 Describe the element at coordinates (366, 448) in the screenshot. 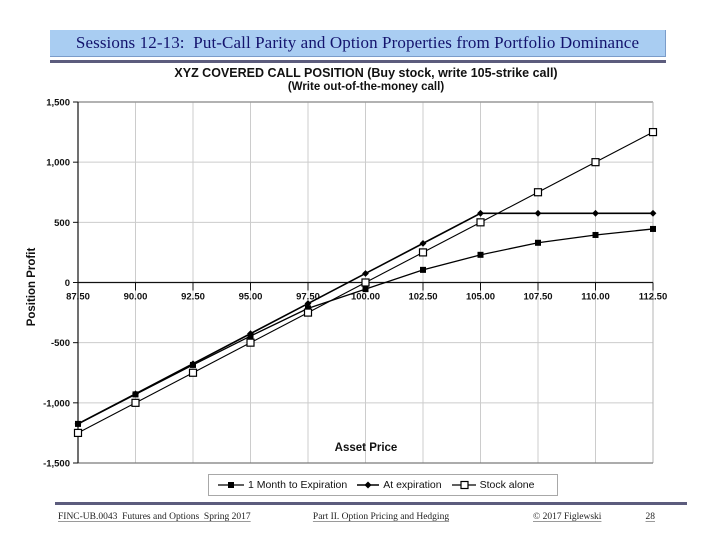

I see `x-axis-title: Asset Price` at that location.